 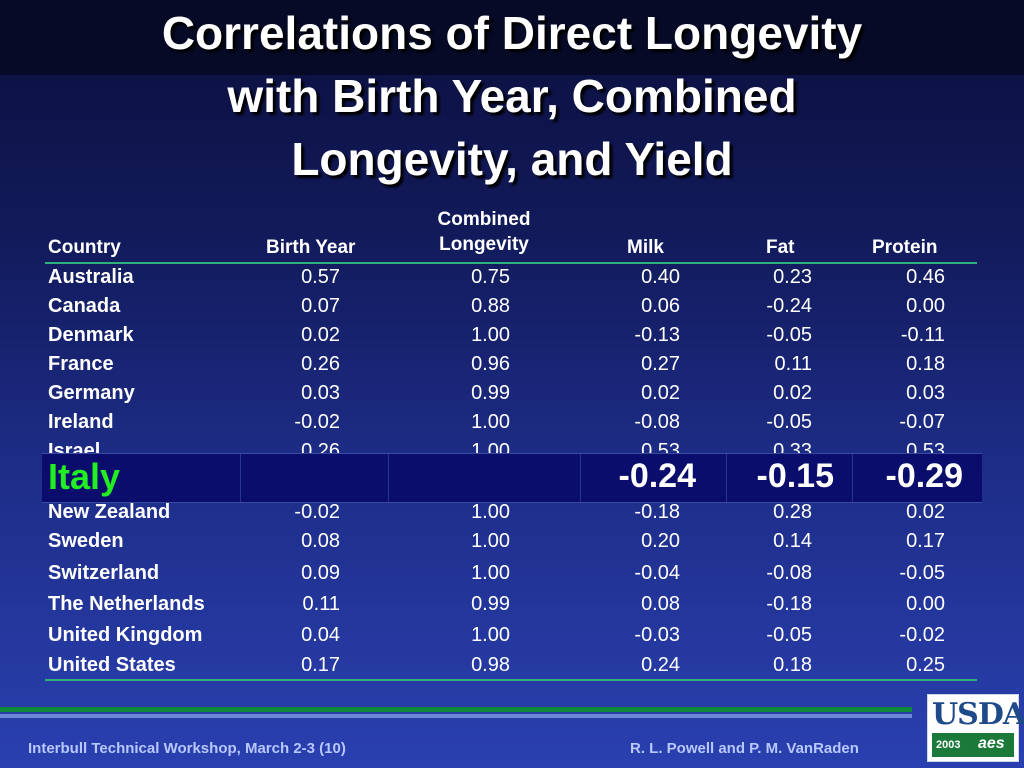 What do you see at coordinates (484, 244) in the screenshot?
I see `header-combined-line2: Longevity` at bounding box center [484, 244].